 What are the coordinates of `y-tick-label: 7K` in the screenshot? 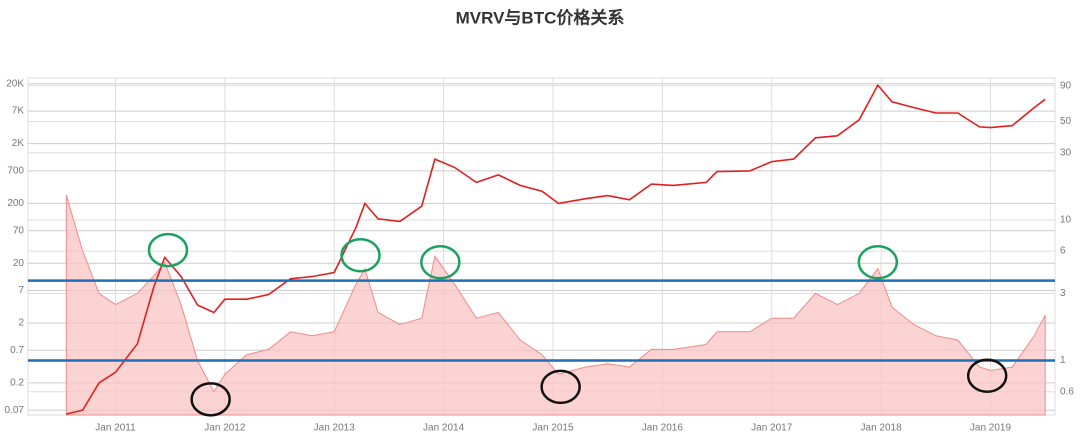 It's located at (18, 111).